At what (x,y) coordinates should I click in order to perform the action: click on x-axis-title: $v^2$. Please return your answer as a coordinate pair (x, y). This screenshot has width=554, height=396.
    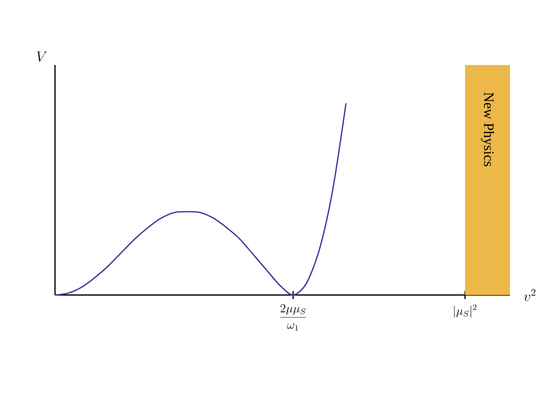
    Looking at the image, I should click on (530, 294).